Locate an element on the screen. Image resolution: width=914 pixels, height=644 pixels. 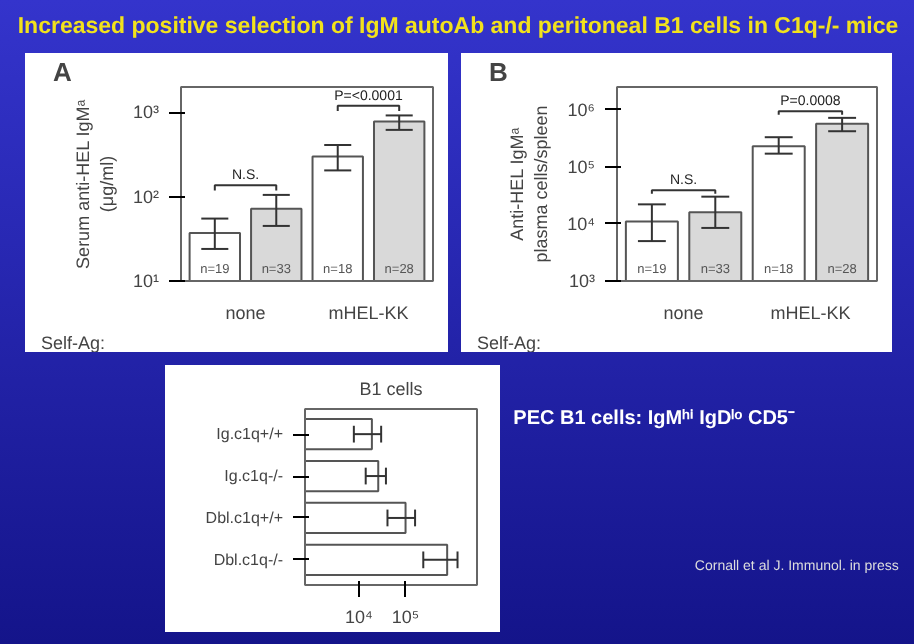
y-tick-label: 10¹ is located at coordinates (146, 281).